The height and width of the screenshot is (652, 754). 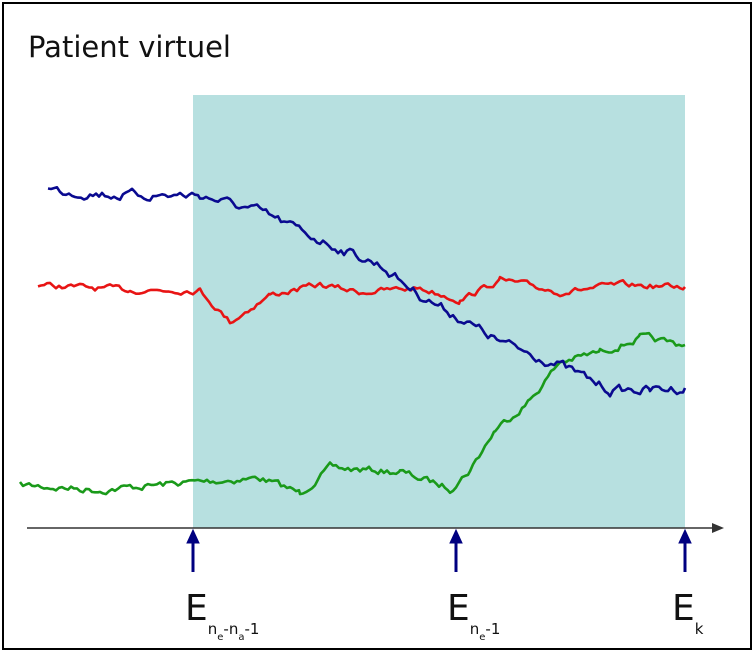 What do you see at coordinates (473, 615) in the screenshot?
I see `marker-label: Ene-1` at bounding box center [473, 615].